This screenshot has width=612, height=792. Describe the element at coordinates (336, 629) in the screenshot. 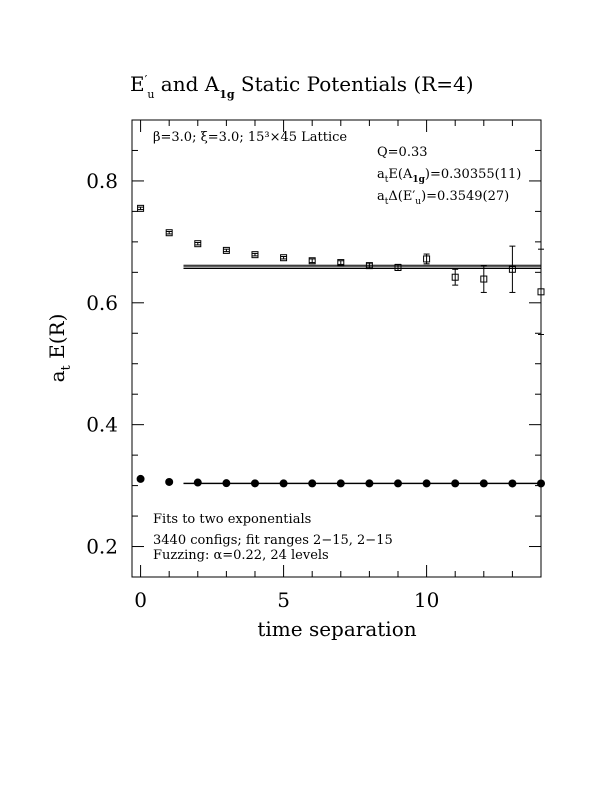

I see `x-axis-label: time separation` at that location.